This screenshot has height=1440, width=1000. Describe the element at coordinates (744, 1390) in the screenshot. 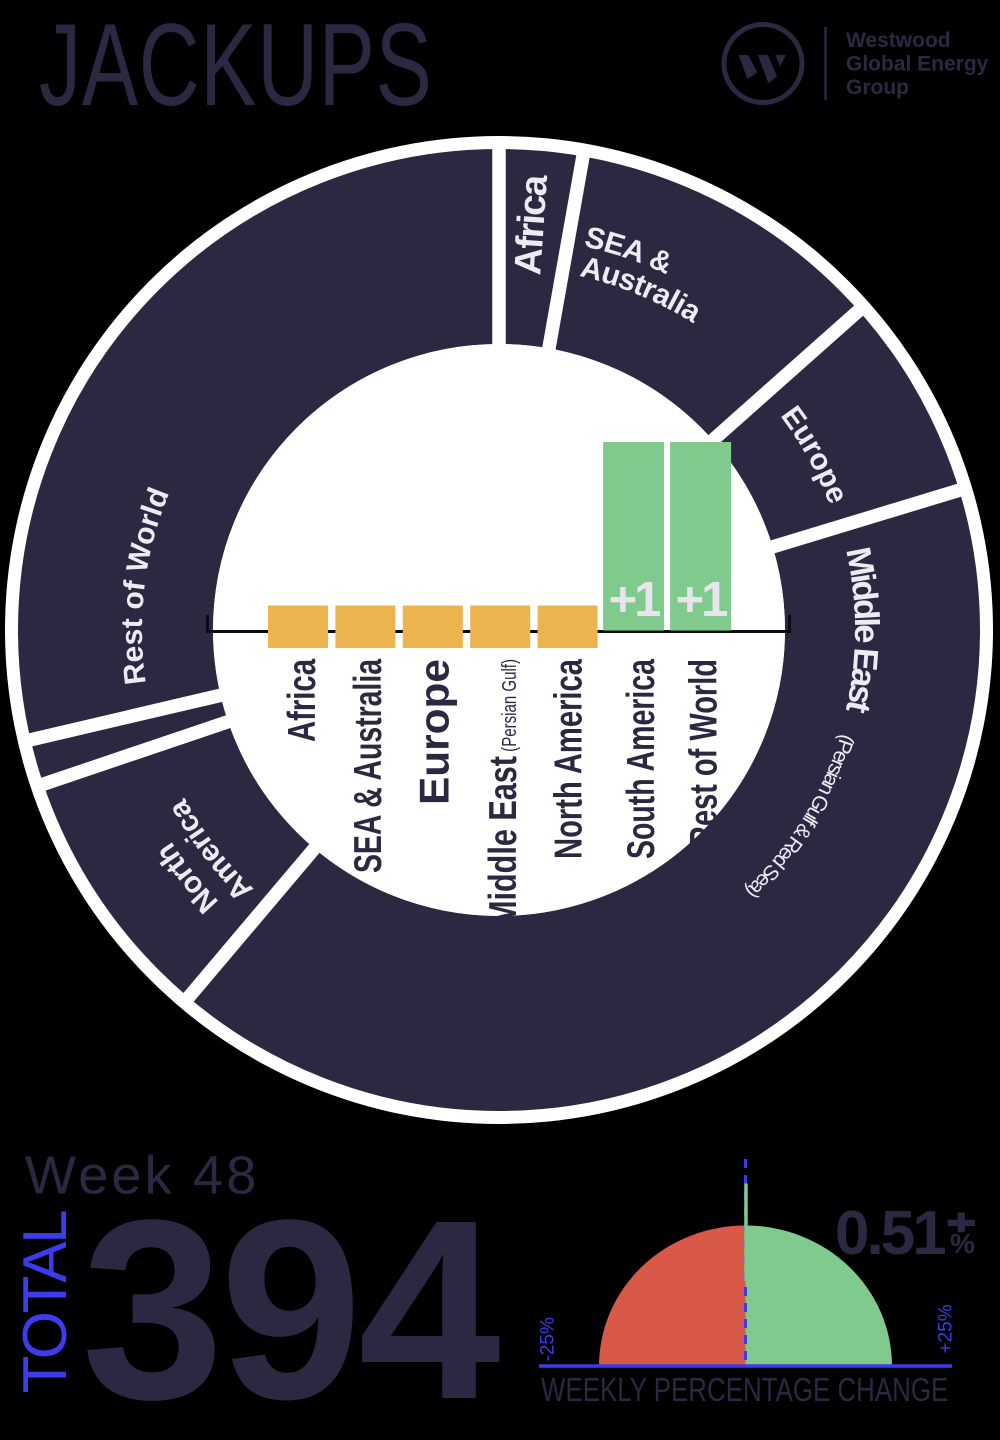

I see `svg-text: WEEKLY PERCENTAGE CHANGE` at that location.